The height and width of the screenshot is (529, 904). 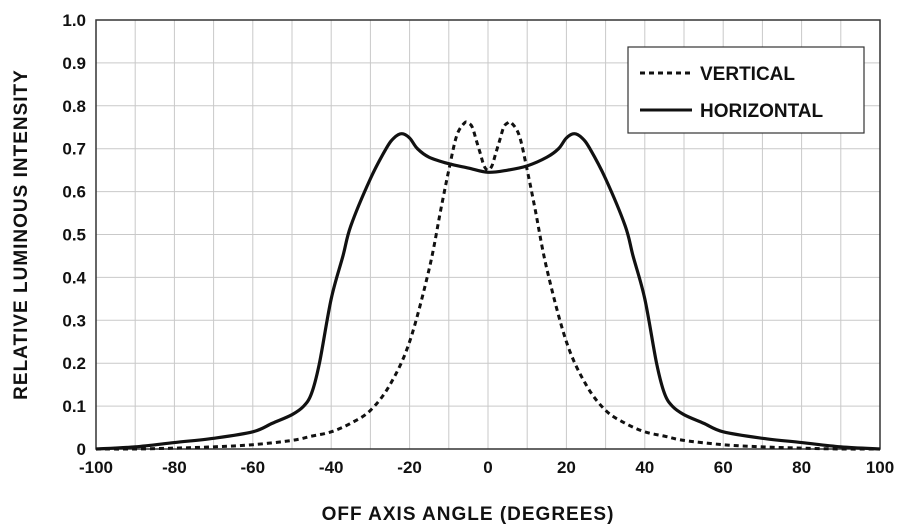 I want to click on x-tick-label: -80, so click(x=174, y=467).